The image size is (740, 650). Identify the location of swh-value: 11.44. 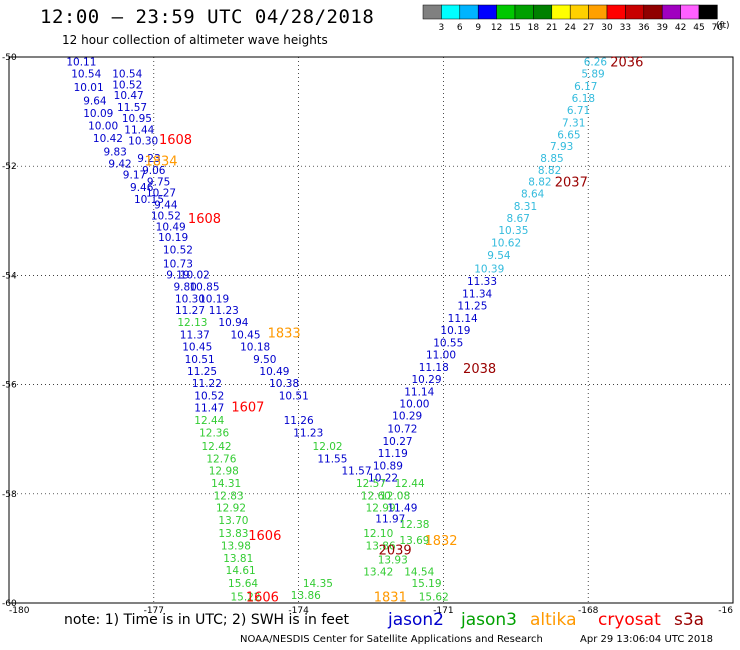
(139, 131).